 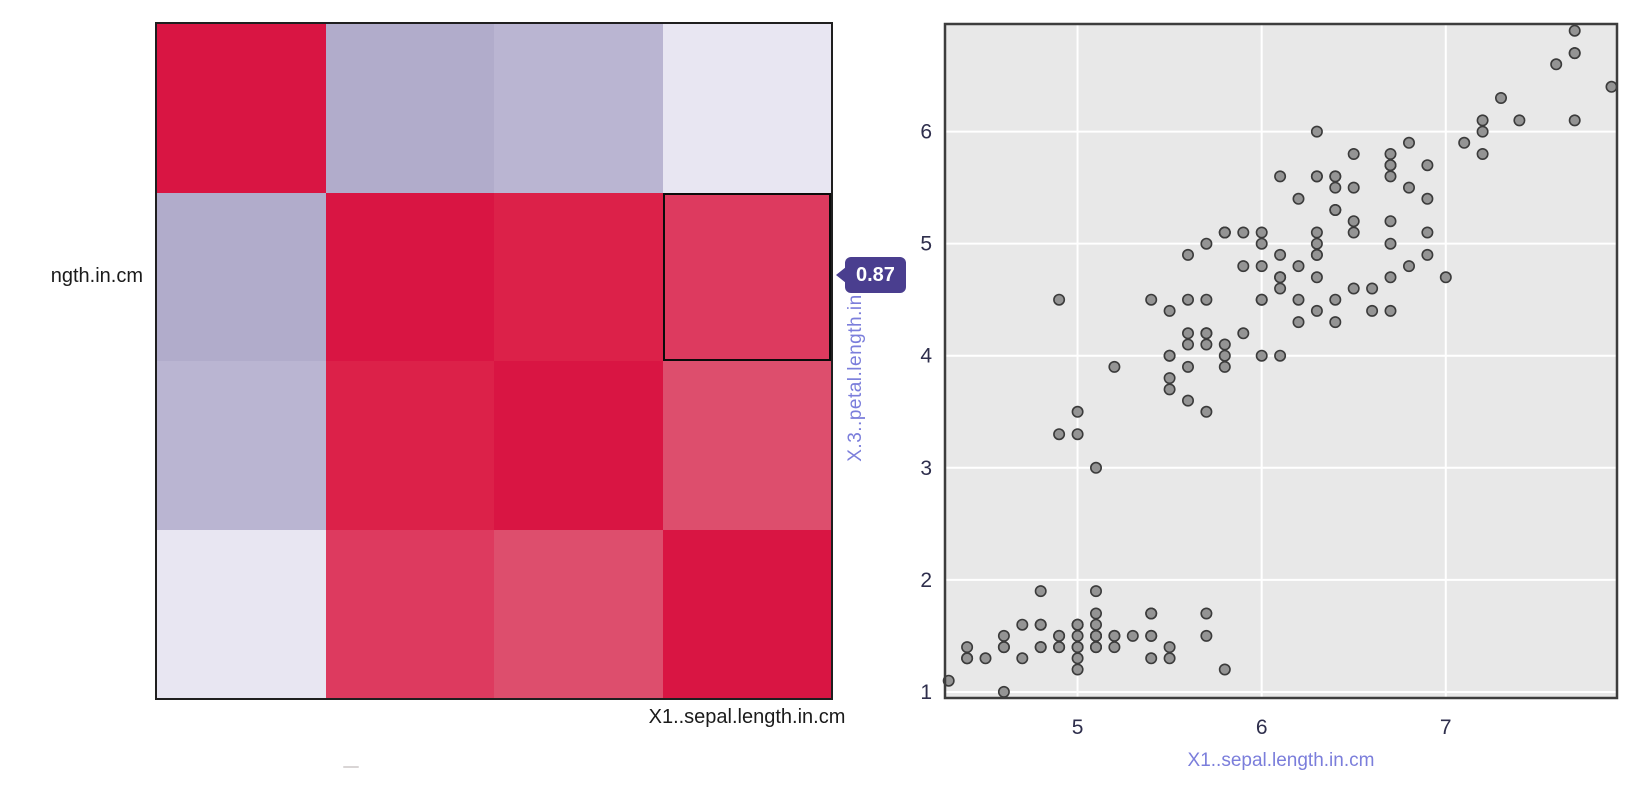 I want to click on heatmap-cell-r4c2, so click(x=409, y=613).